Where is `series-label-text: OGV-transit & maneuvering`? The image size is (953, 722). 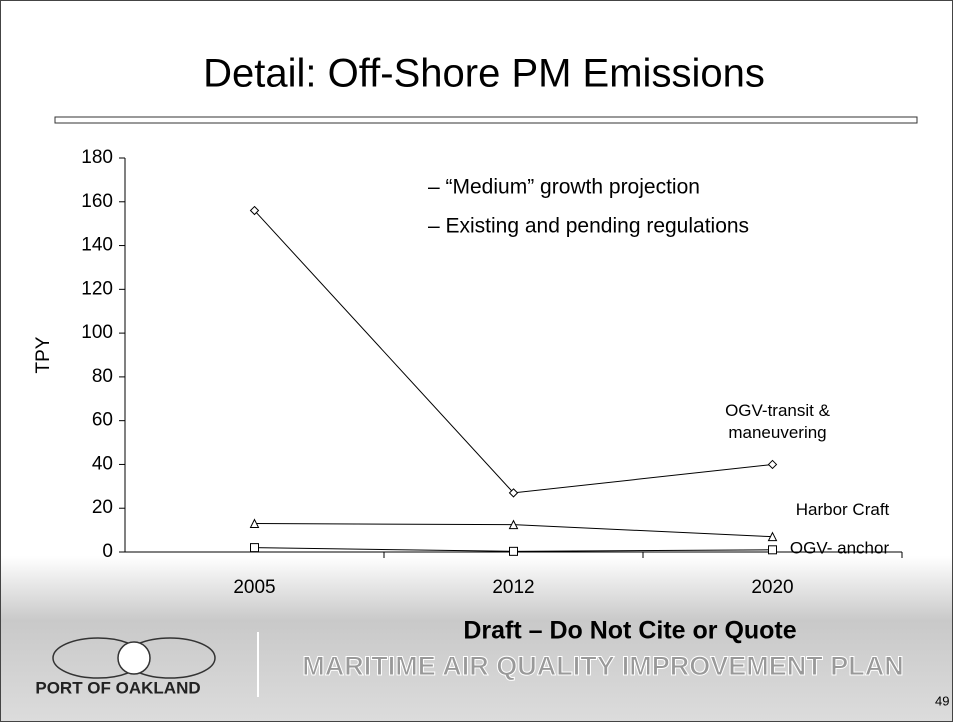 series-label-text: OGV-transit & maneuvering is located at coordinates (777, 422).